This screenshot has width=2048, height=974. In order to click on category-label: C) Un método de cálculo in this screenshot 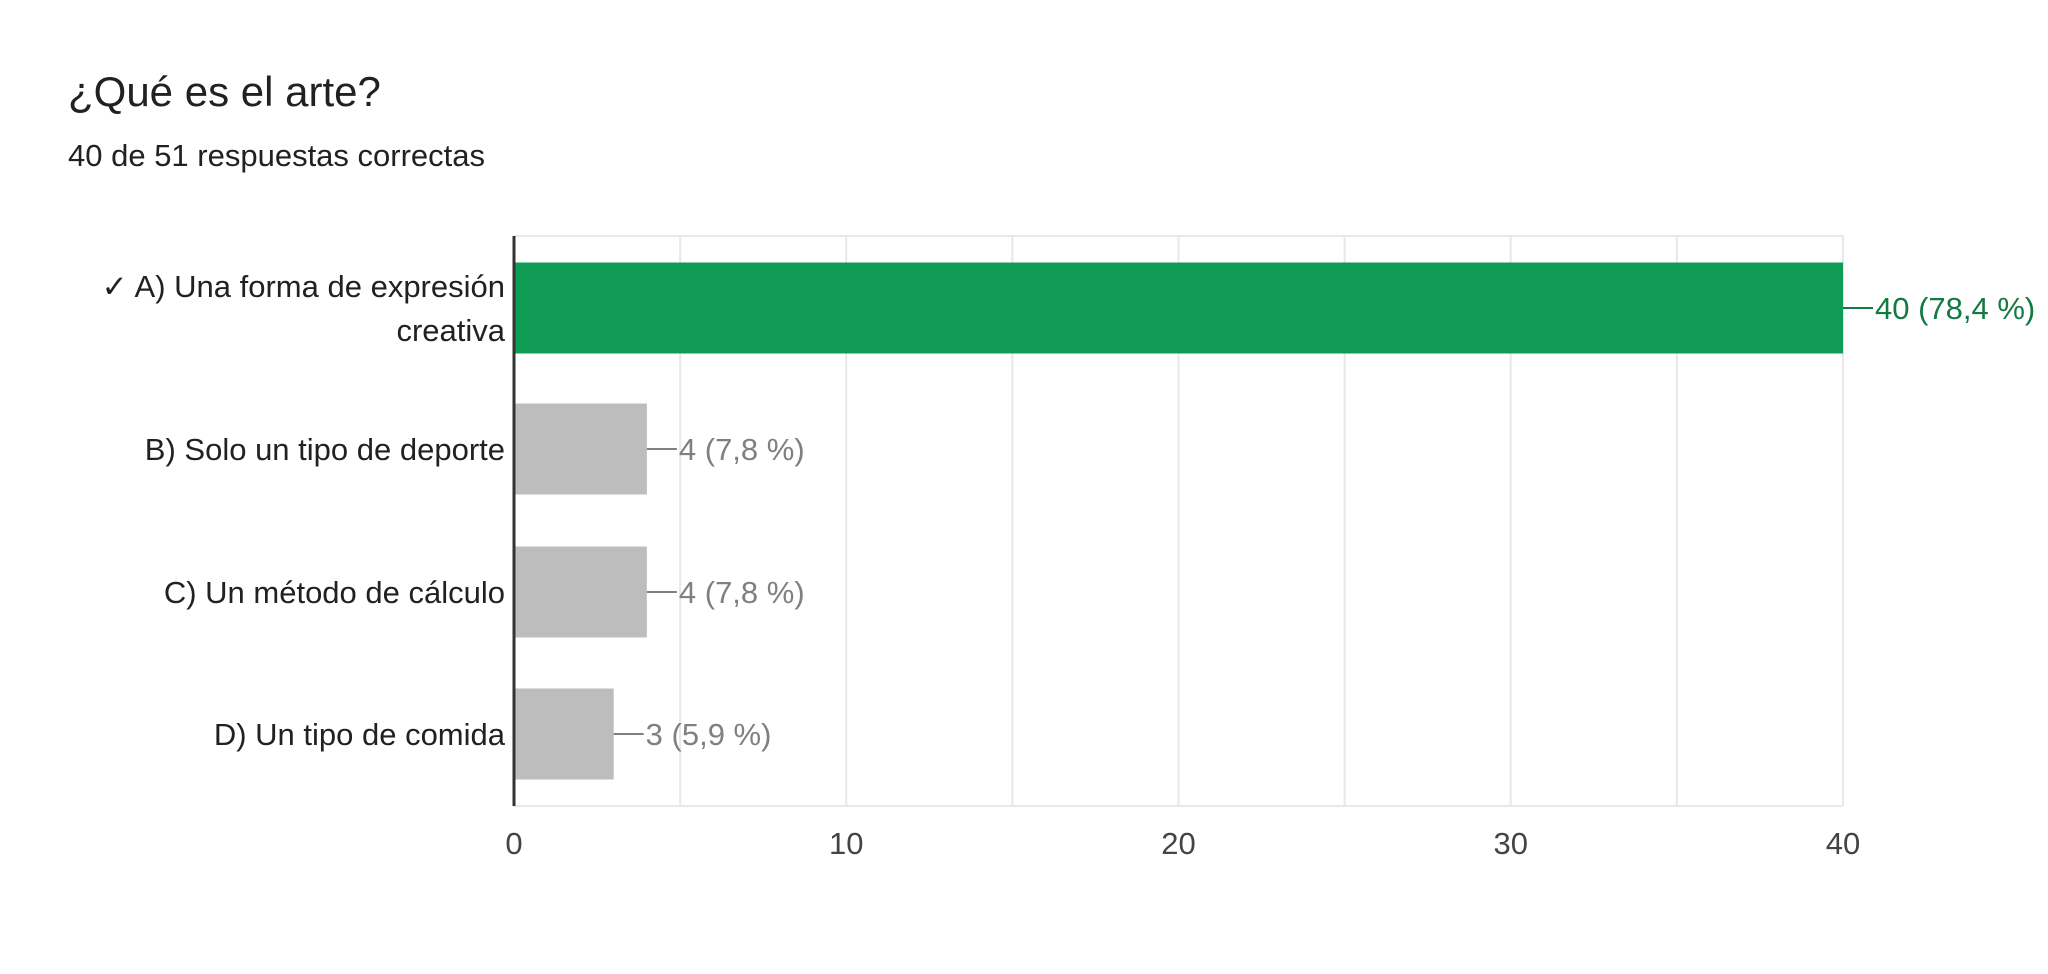, I will do `click(334, 592)`.